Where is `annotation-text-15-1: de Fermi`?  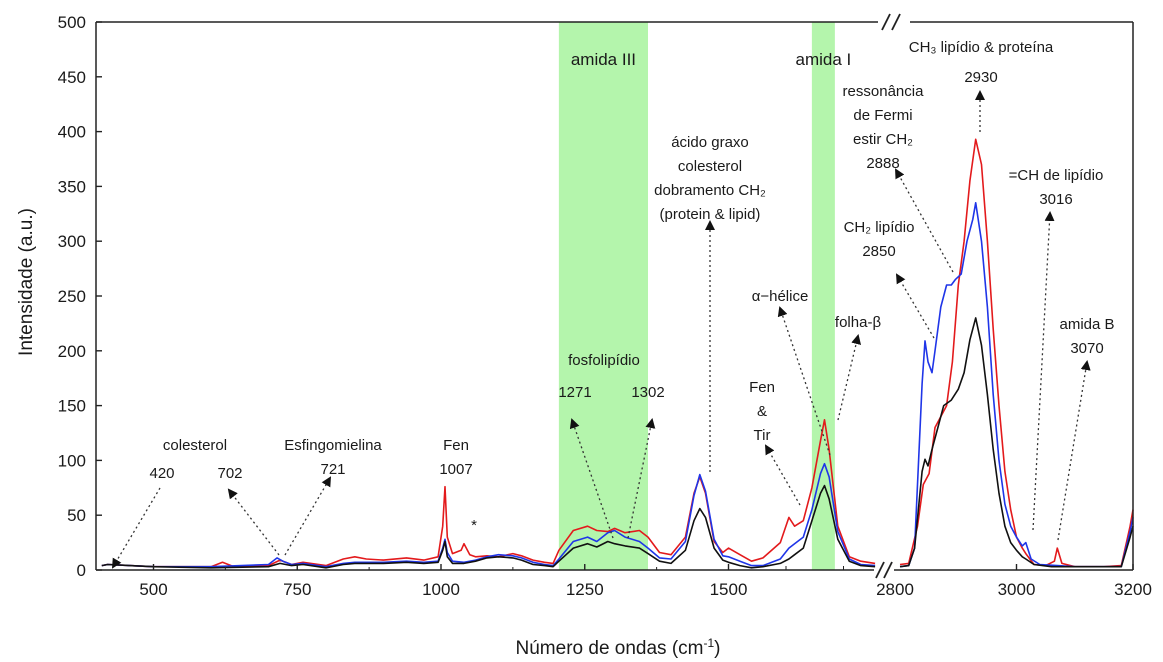
annotation-text-15-1: de Fermi is located at coordinates (882, 115).